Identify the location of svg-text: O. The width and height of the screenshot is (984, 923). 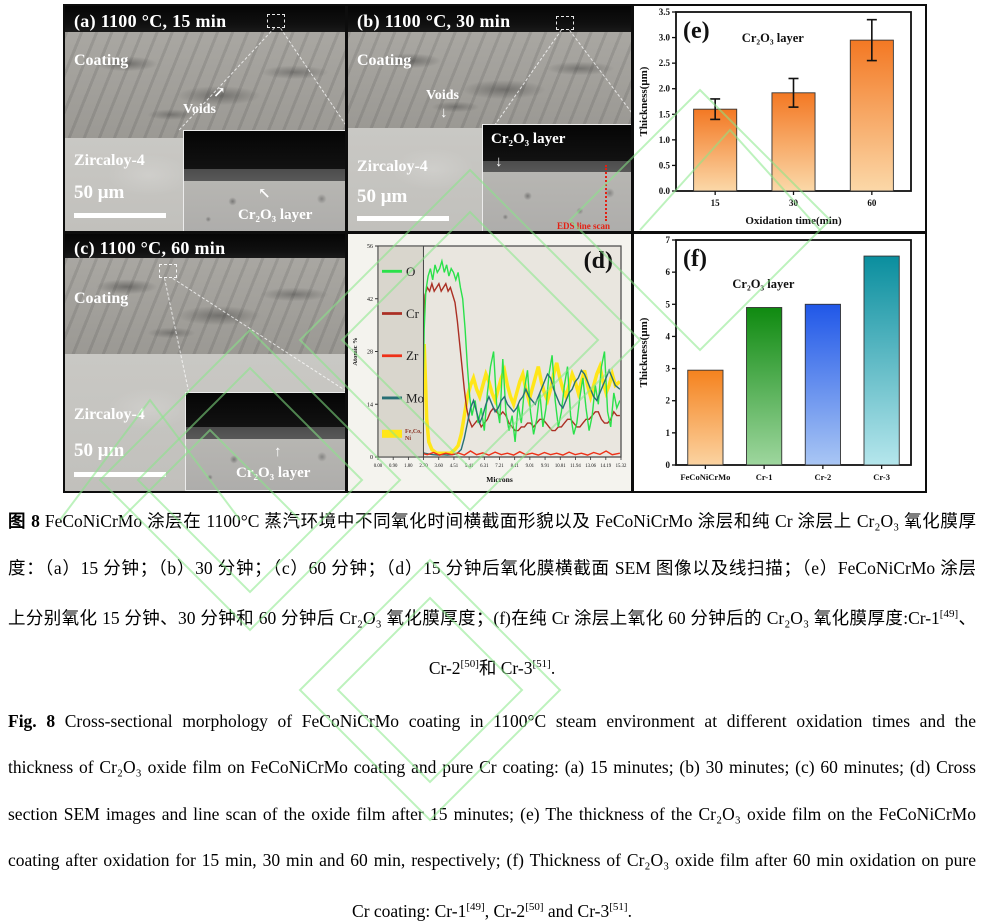
(410, 271).